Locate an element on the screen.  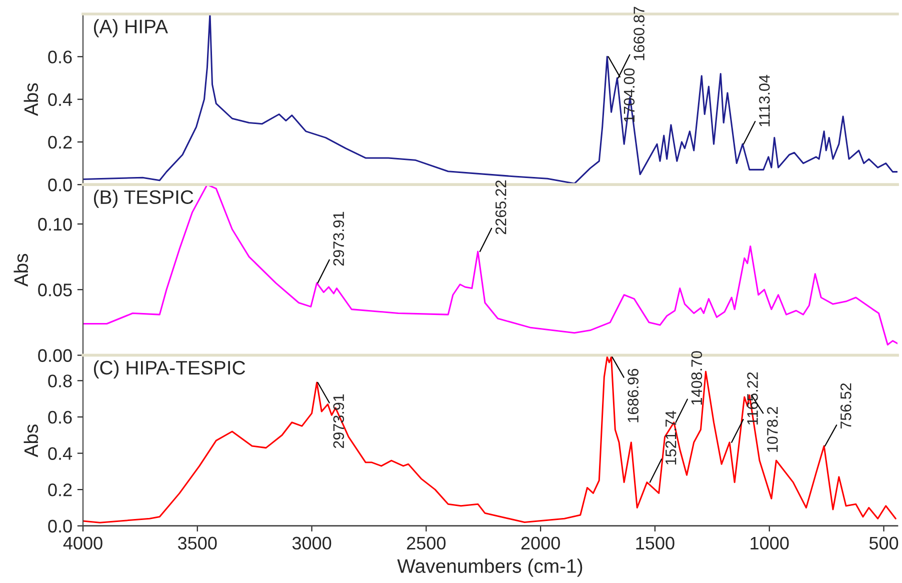
annotation: 1686.96 is located at coordinates (633, 395).